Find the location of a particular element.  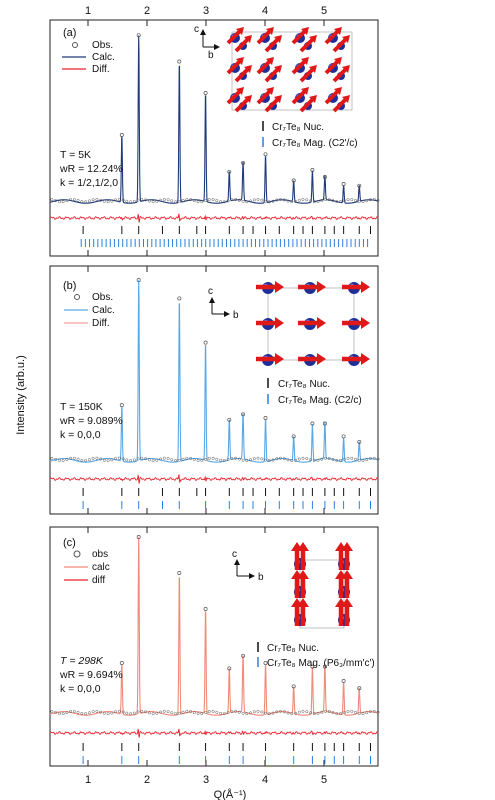

bottom-tick-2: 2 is located at coordinates (147, 780).